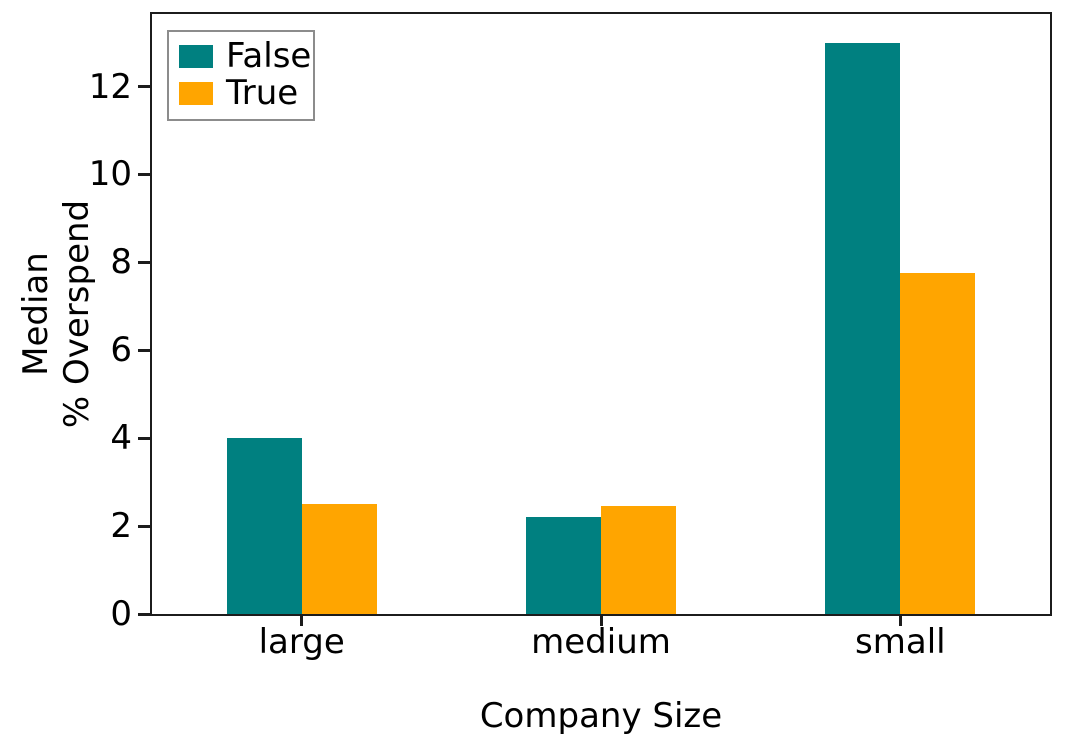  Describe the element at coordinates (121, 438) in the screenshot. I see `y-tick-label: 4` at that location.